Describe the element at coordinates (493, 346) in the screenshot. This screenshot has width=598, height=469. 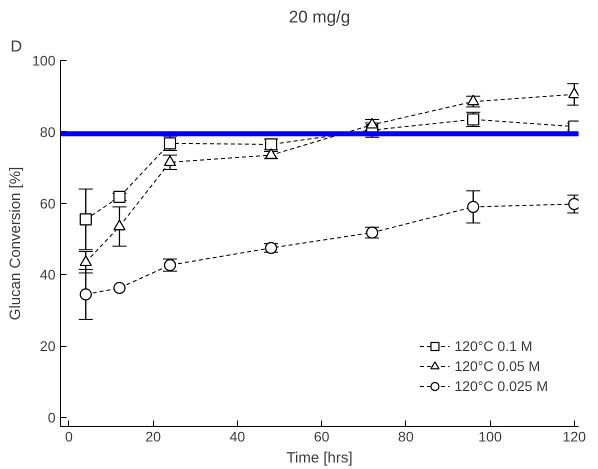
I see `legend-label: 120°C 0.1 M` at that location.